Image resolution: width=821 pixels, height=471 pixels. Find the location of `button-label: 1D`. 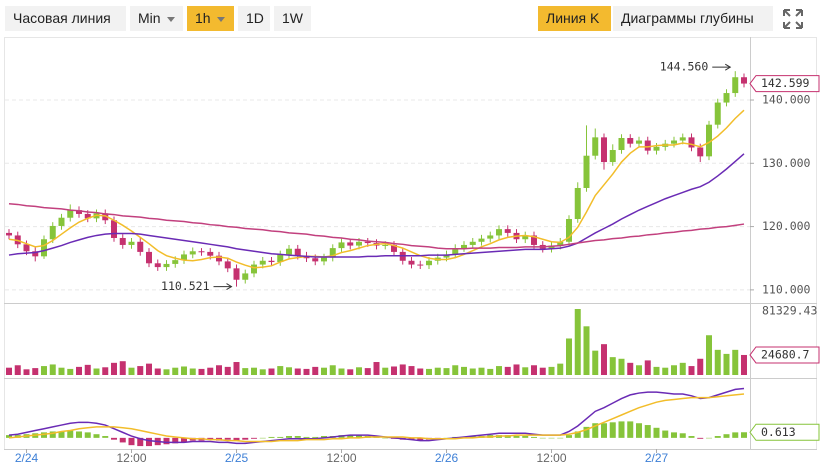

button-label: 1D is located at coordinates (255, 18).